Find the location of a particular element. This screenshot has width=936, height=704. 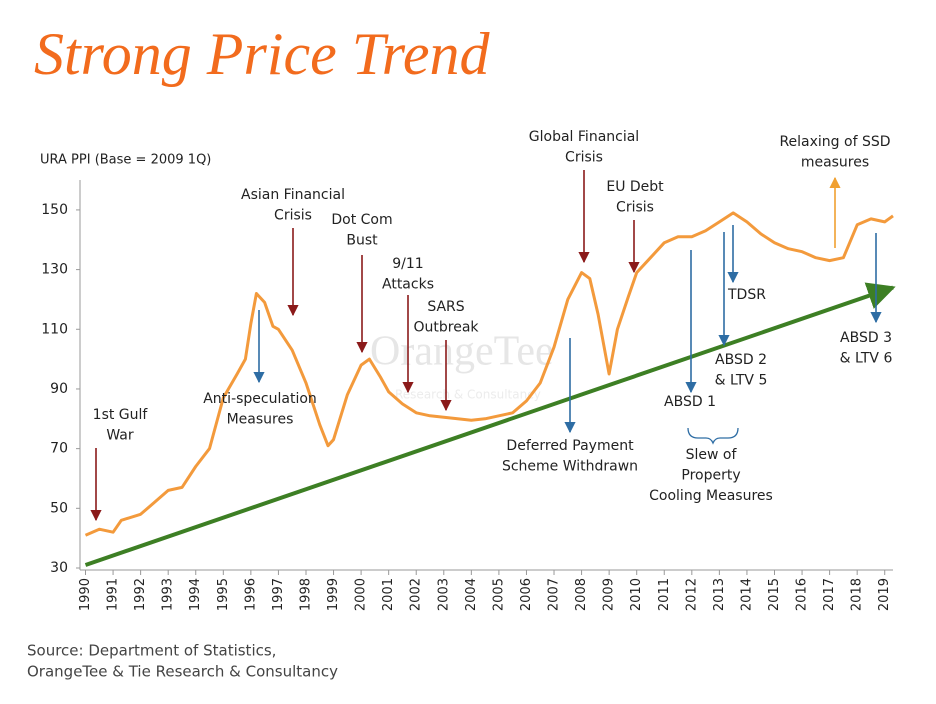

y-tick-label: 50 is located at coordinates (59, 508).